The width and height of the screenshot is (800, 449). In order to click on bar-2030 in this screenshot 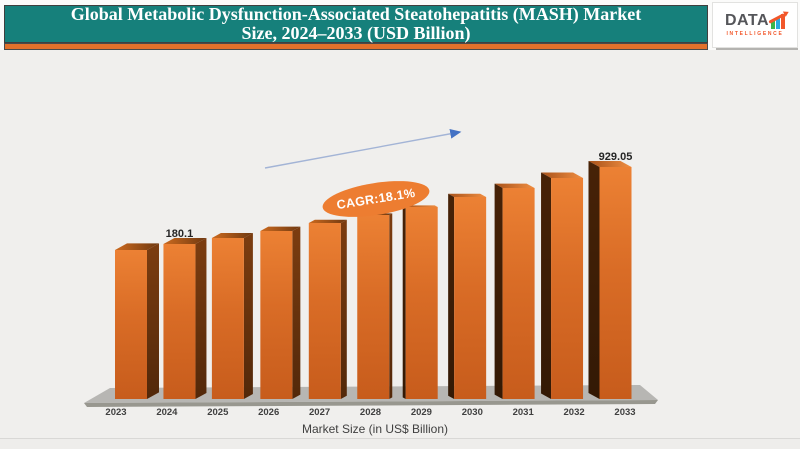, I will do `click(467, 296)`.